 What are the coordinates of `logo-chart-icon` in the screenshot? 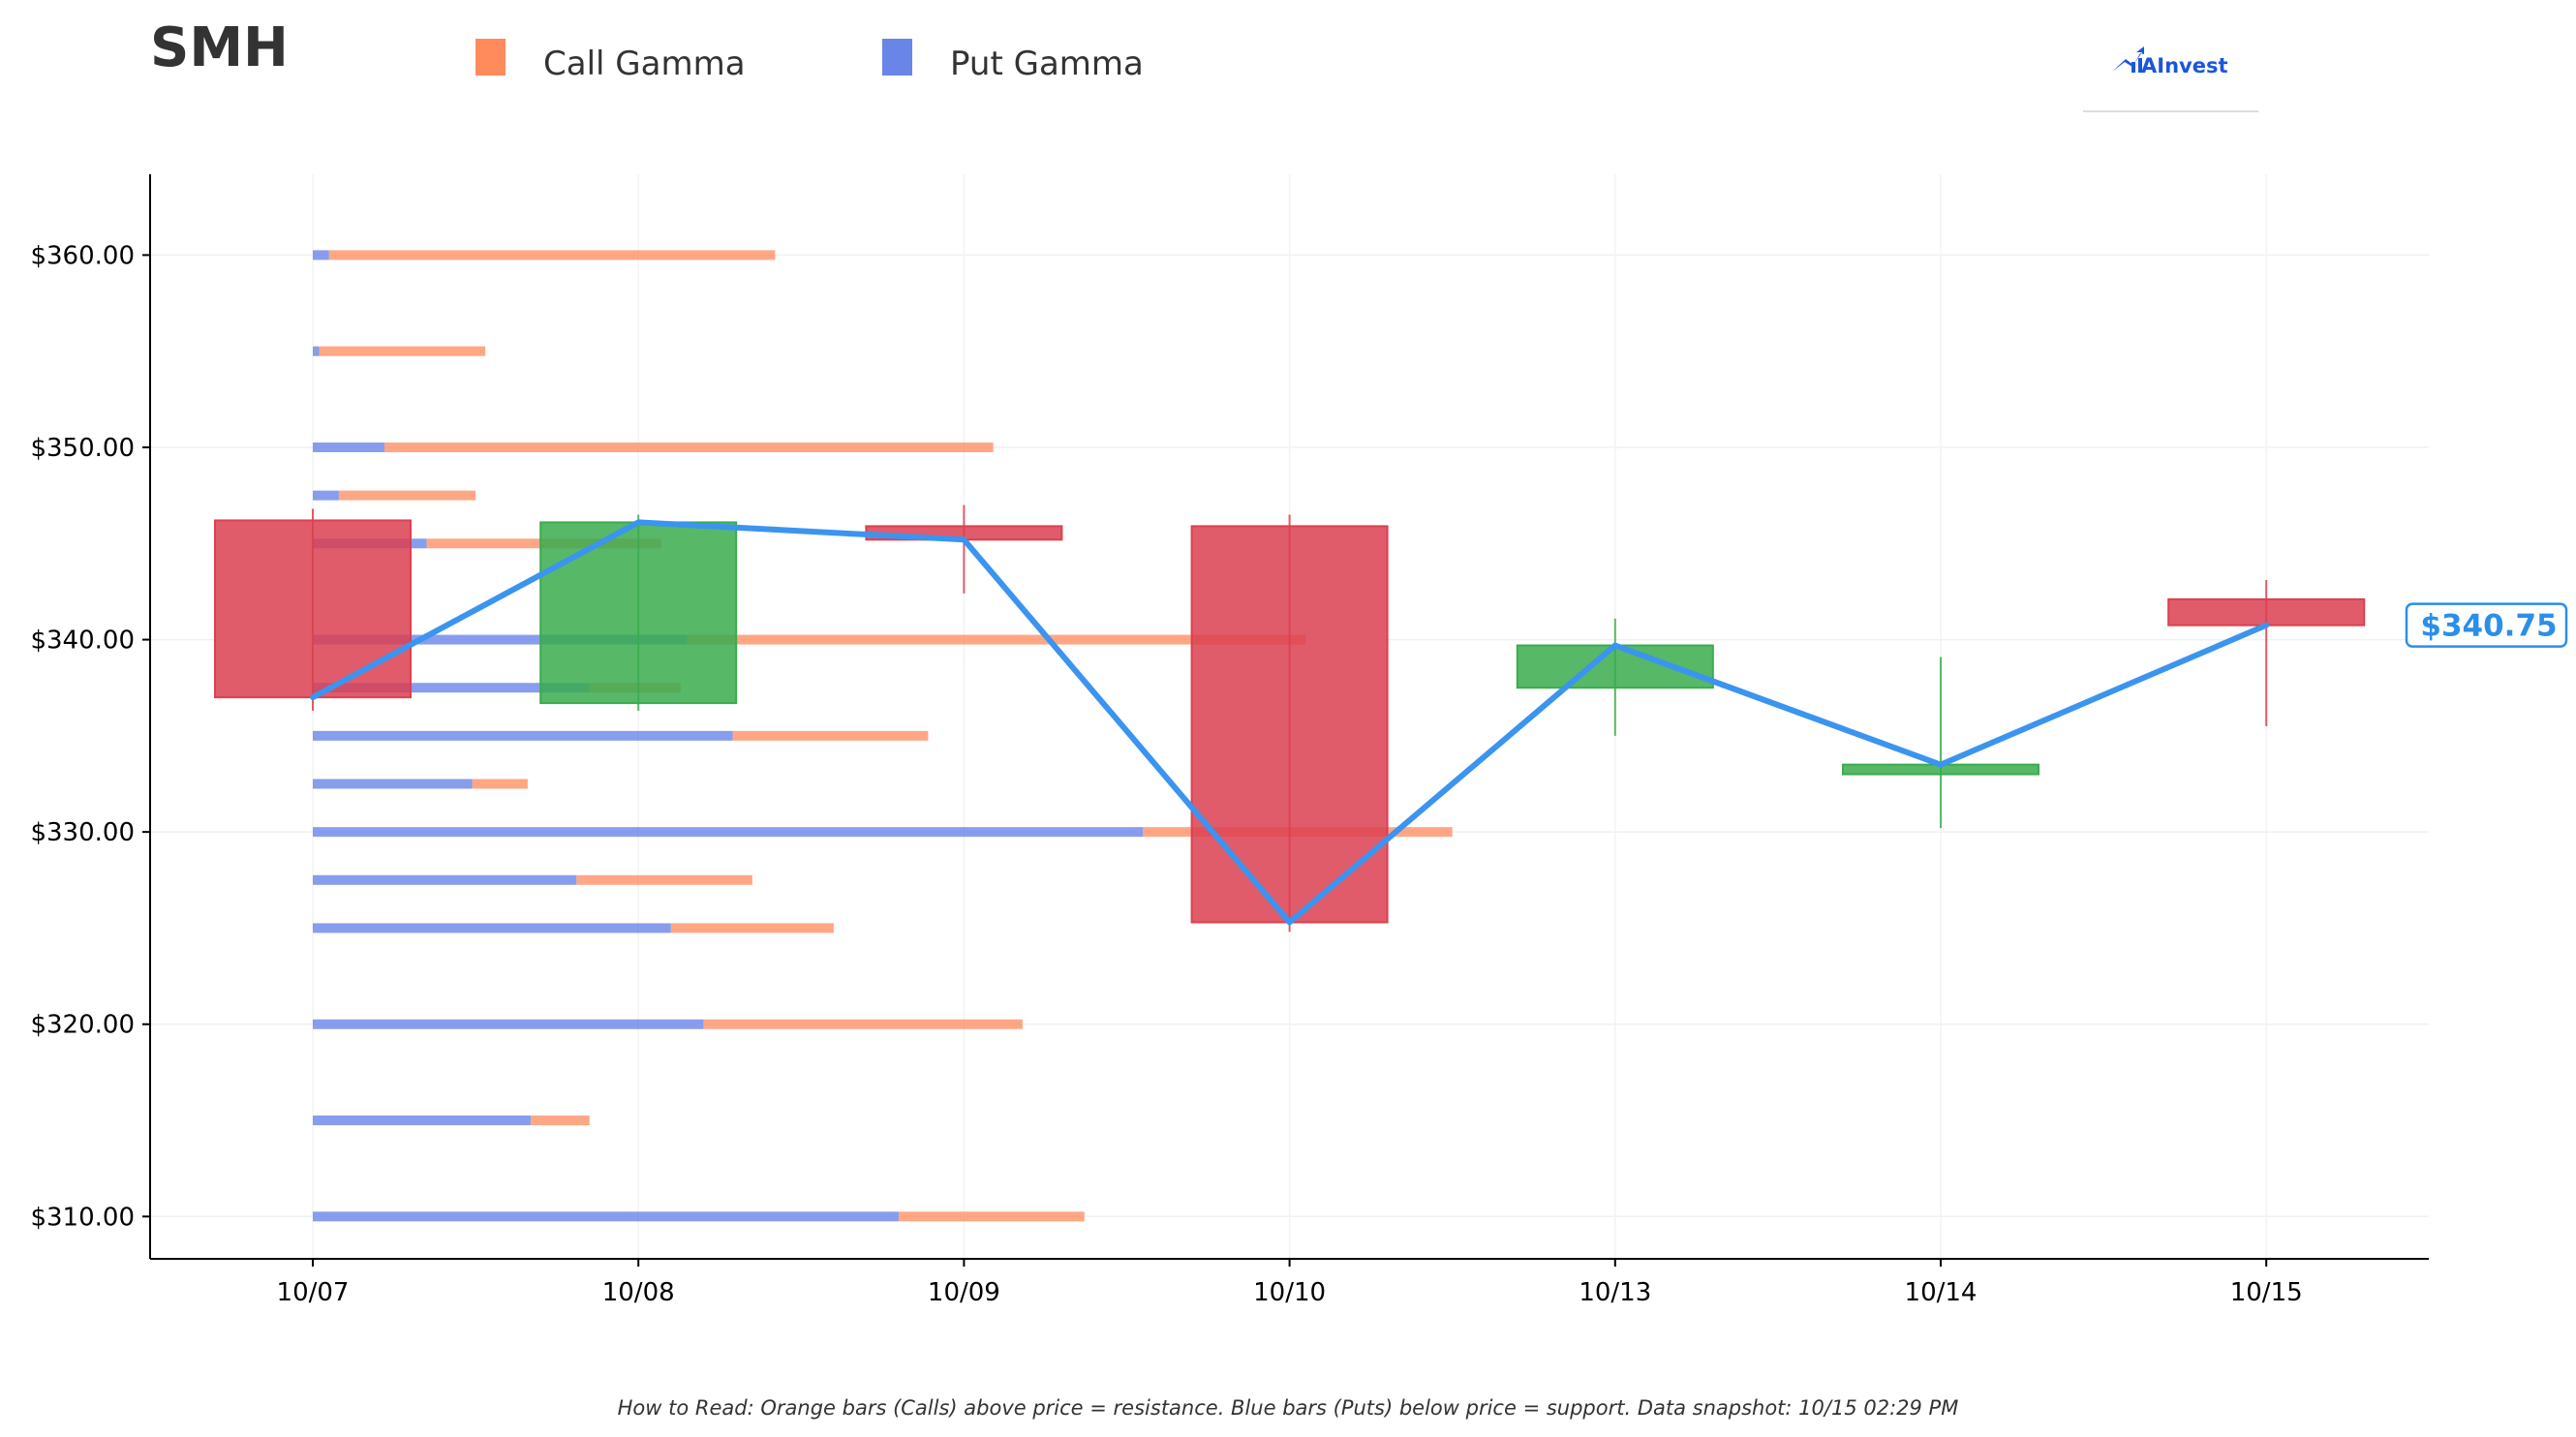 It's located at (2128, 59).